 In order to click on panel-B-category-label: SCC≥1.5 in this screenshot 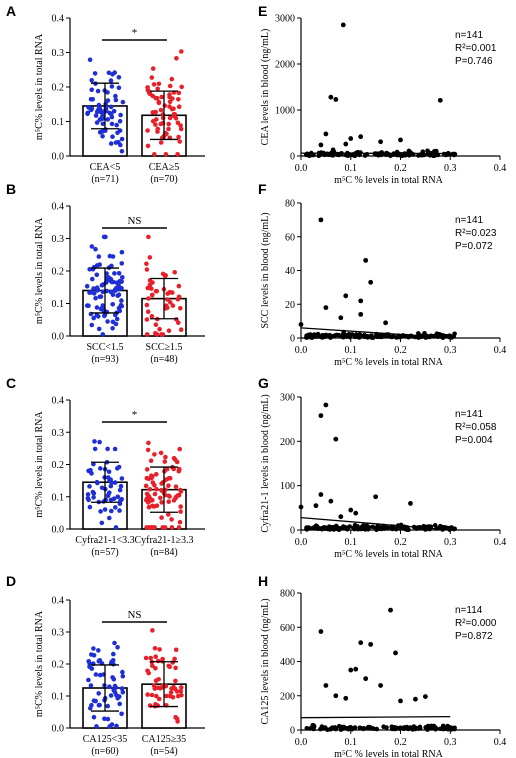, I will do `click(164, 347)`.